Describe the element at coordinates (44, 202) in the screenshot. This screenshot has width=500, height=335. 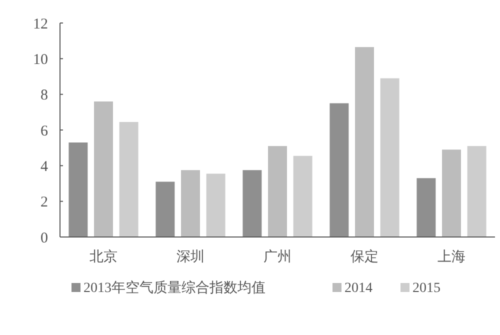
I see `y-tick-label: 2` at that location.